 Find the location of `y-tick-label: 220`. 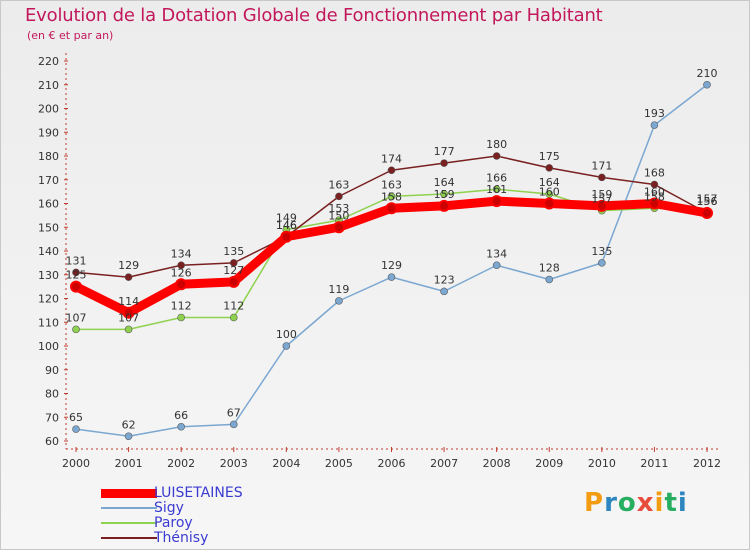

y-tick-label: 220 is located at coordinates (48, 61).